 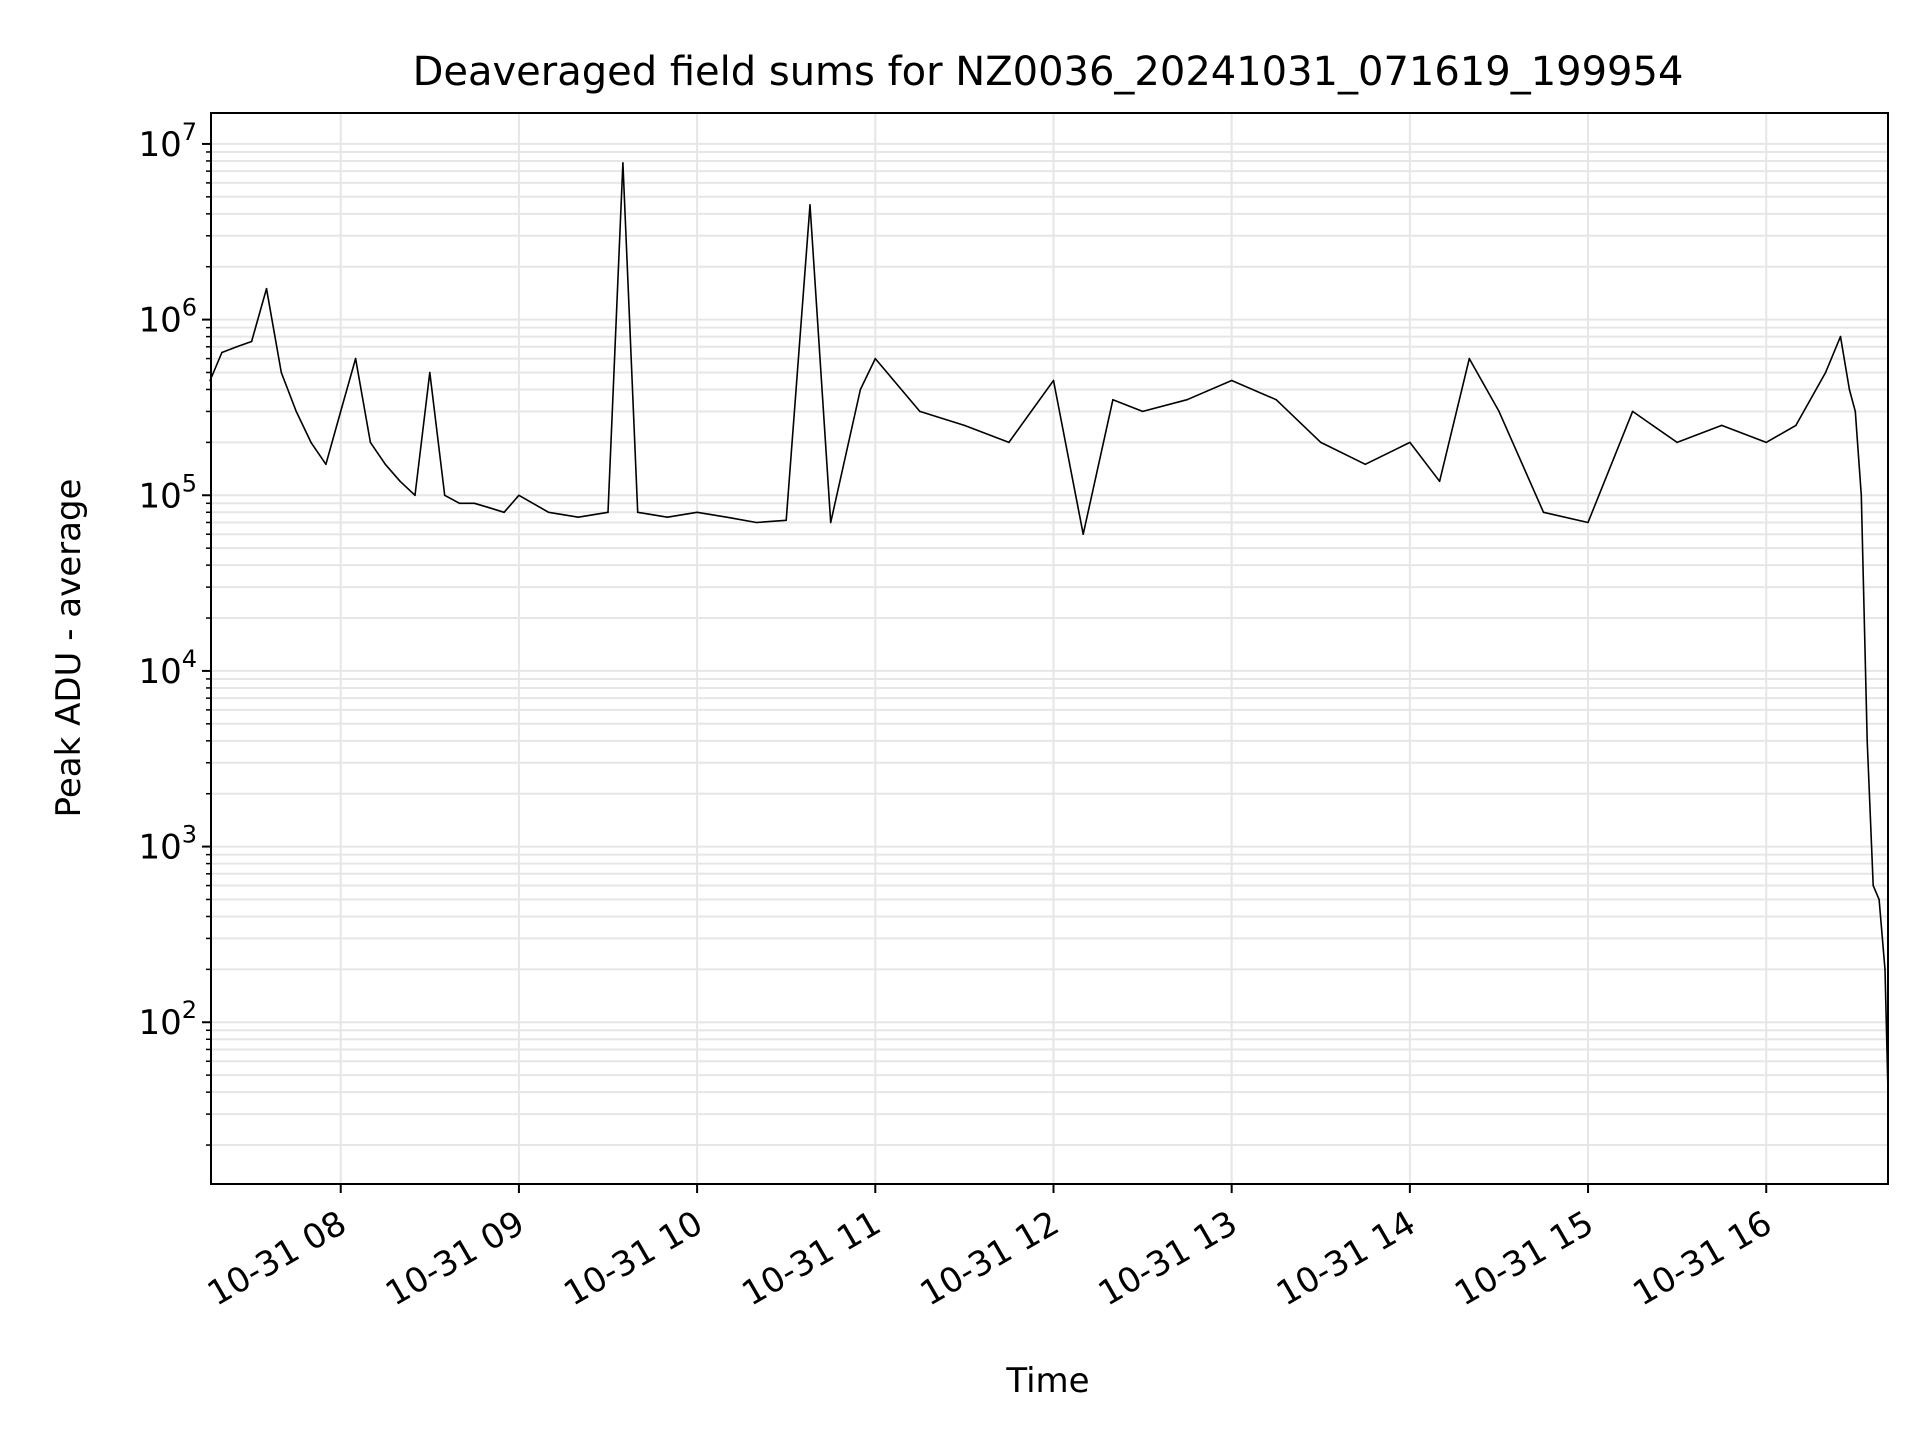 What do you see at coordinates (189, 483) in the screenshot?
I see `y-tick-exponent: 5` at bounding box center [189, 483].